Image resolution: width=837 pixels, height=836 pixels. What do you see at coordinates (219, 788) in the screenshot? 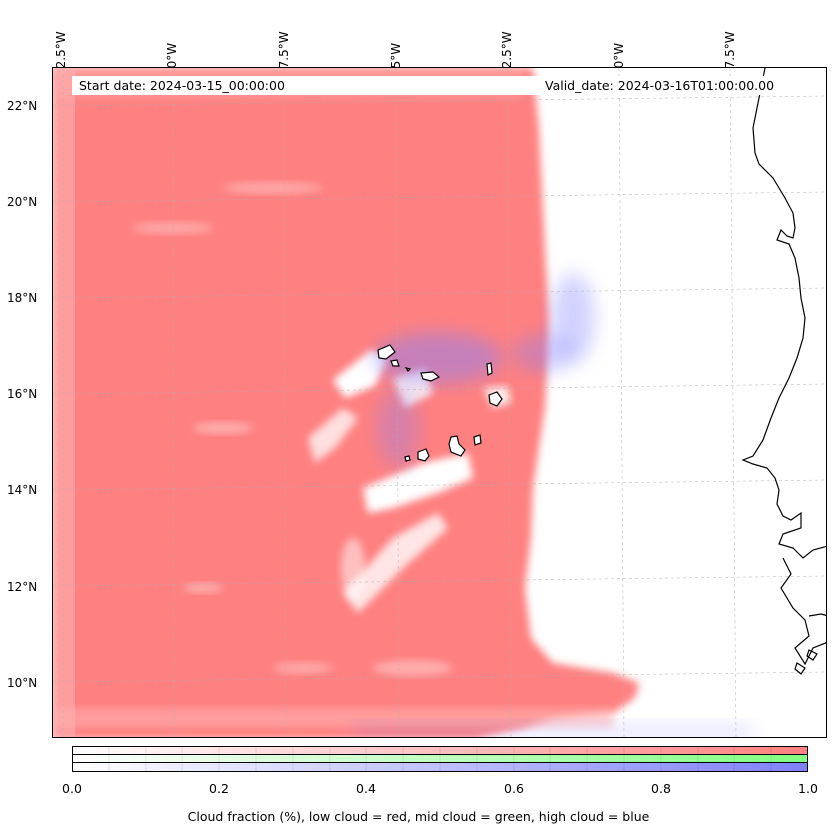
I see `colorbar-tick-1: 0.2` at bounding box center [219, 788].